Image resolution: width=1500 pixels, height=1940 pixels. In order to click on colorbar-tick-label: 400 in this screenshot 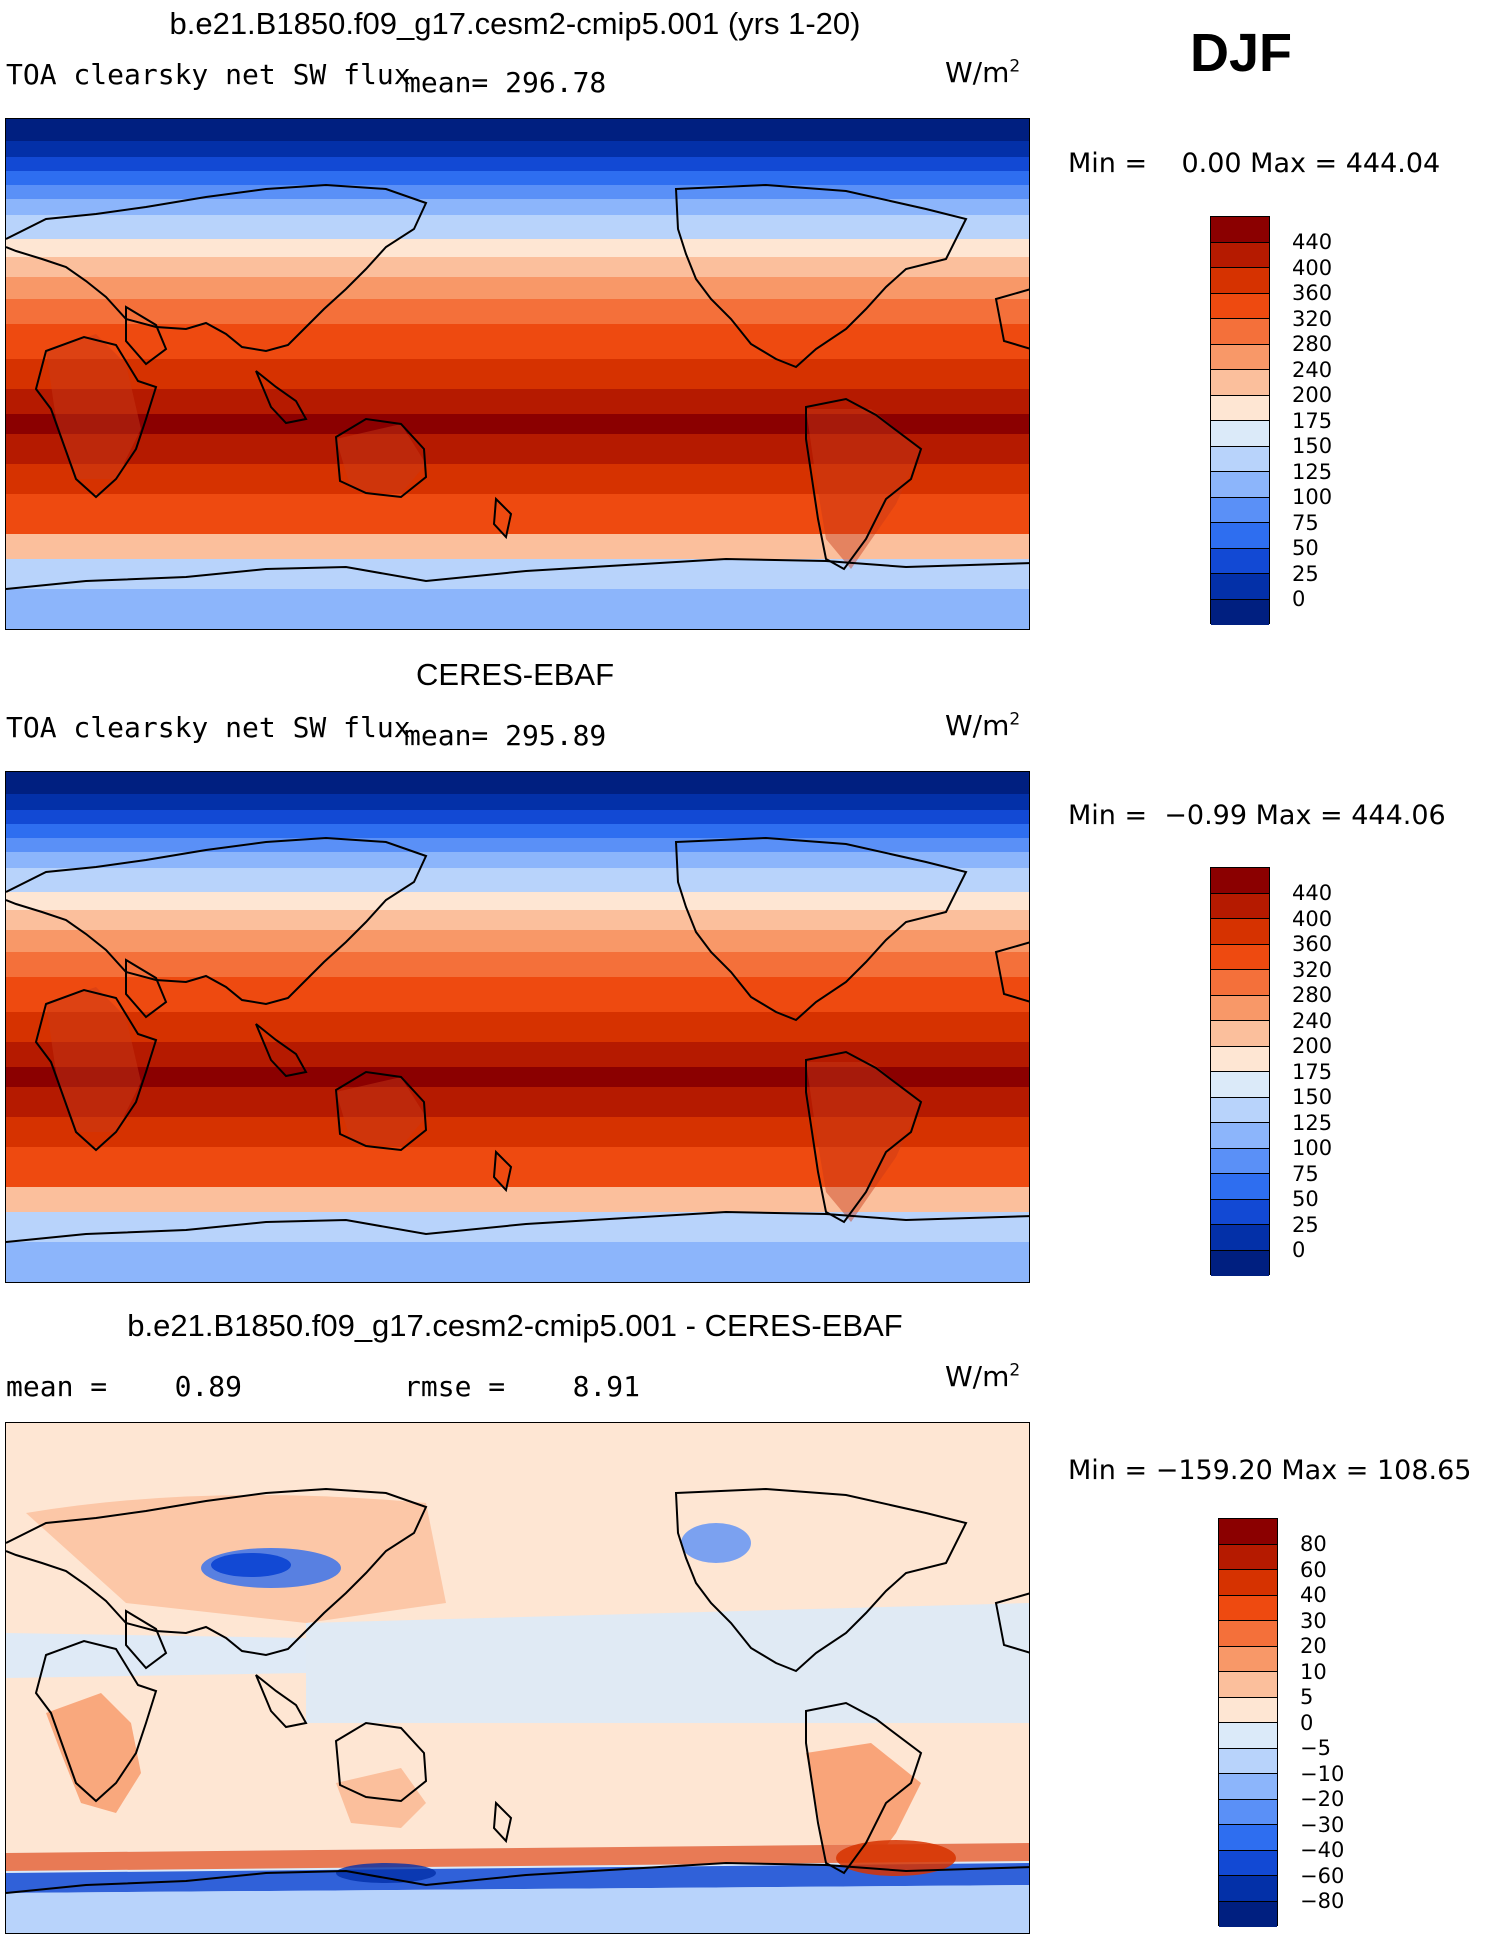, I will do `click(1312, 267)`.